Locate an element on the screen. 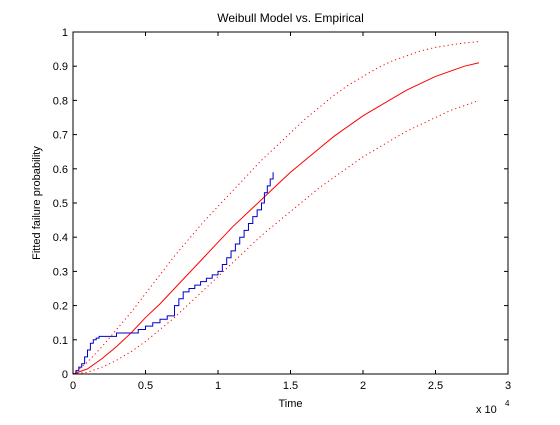  y-tick-label: 0.9 is located at coordinates (60, 67).